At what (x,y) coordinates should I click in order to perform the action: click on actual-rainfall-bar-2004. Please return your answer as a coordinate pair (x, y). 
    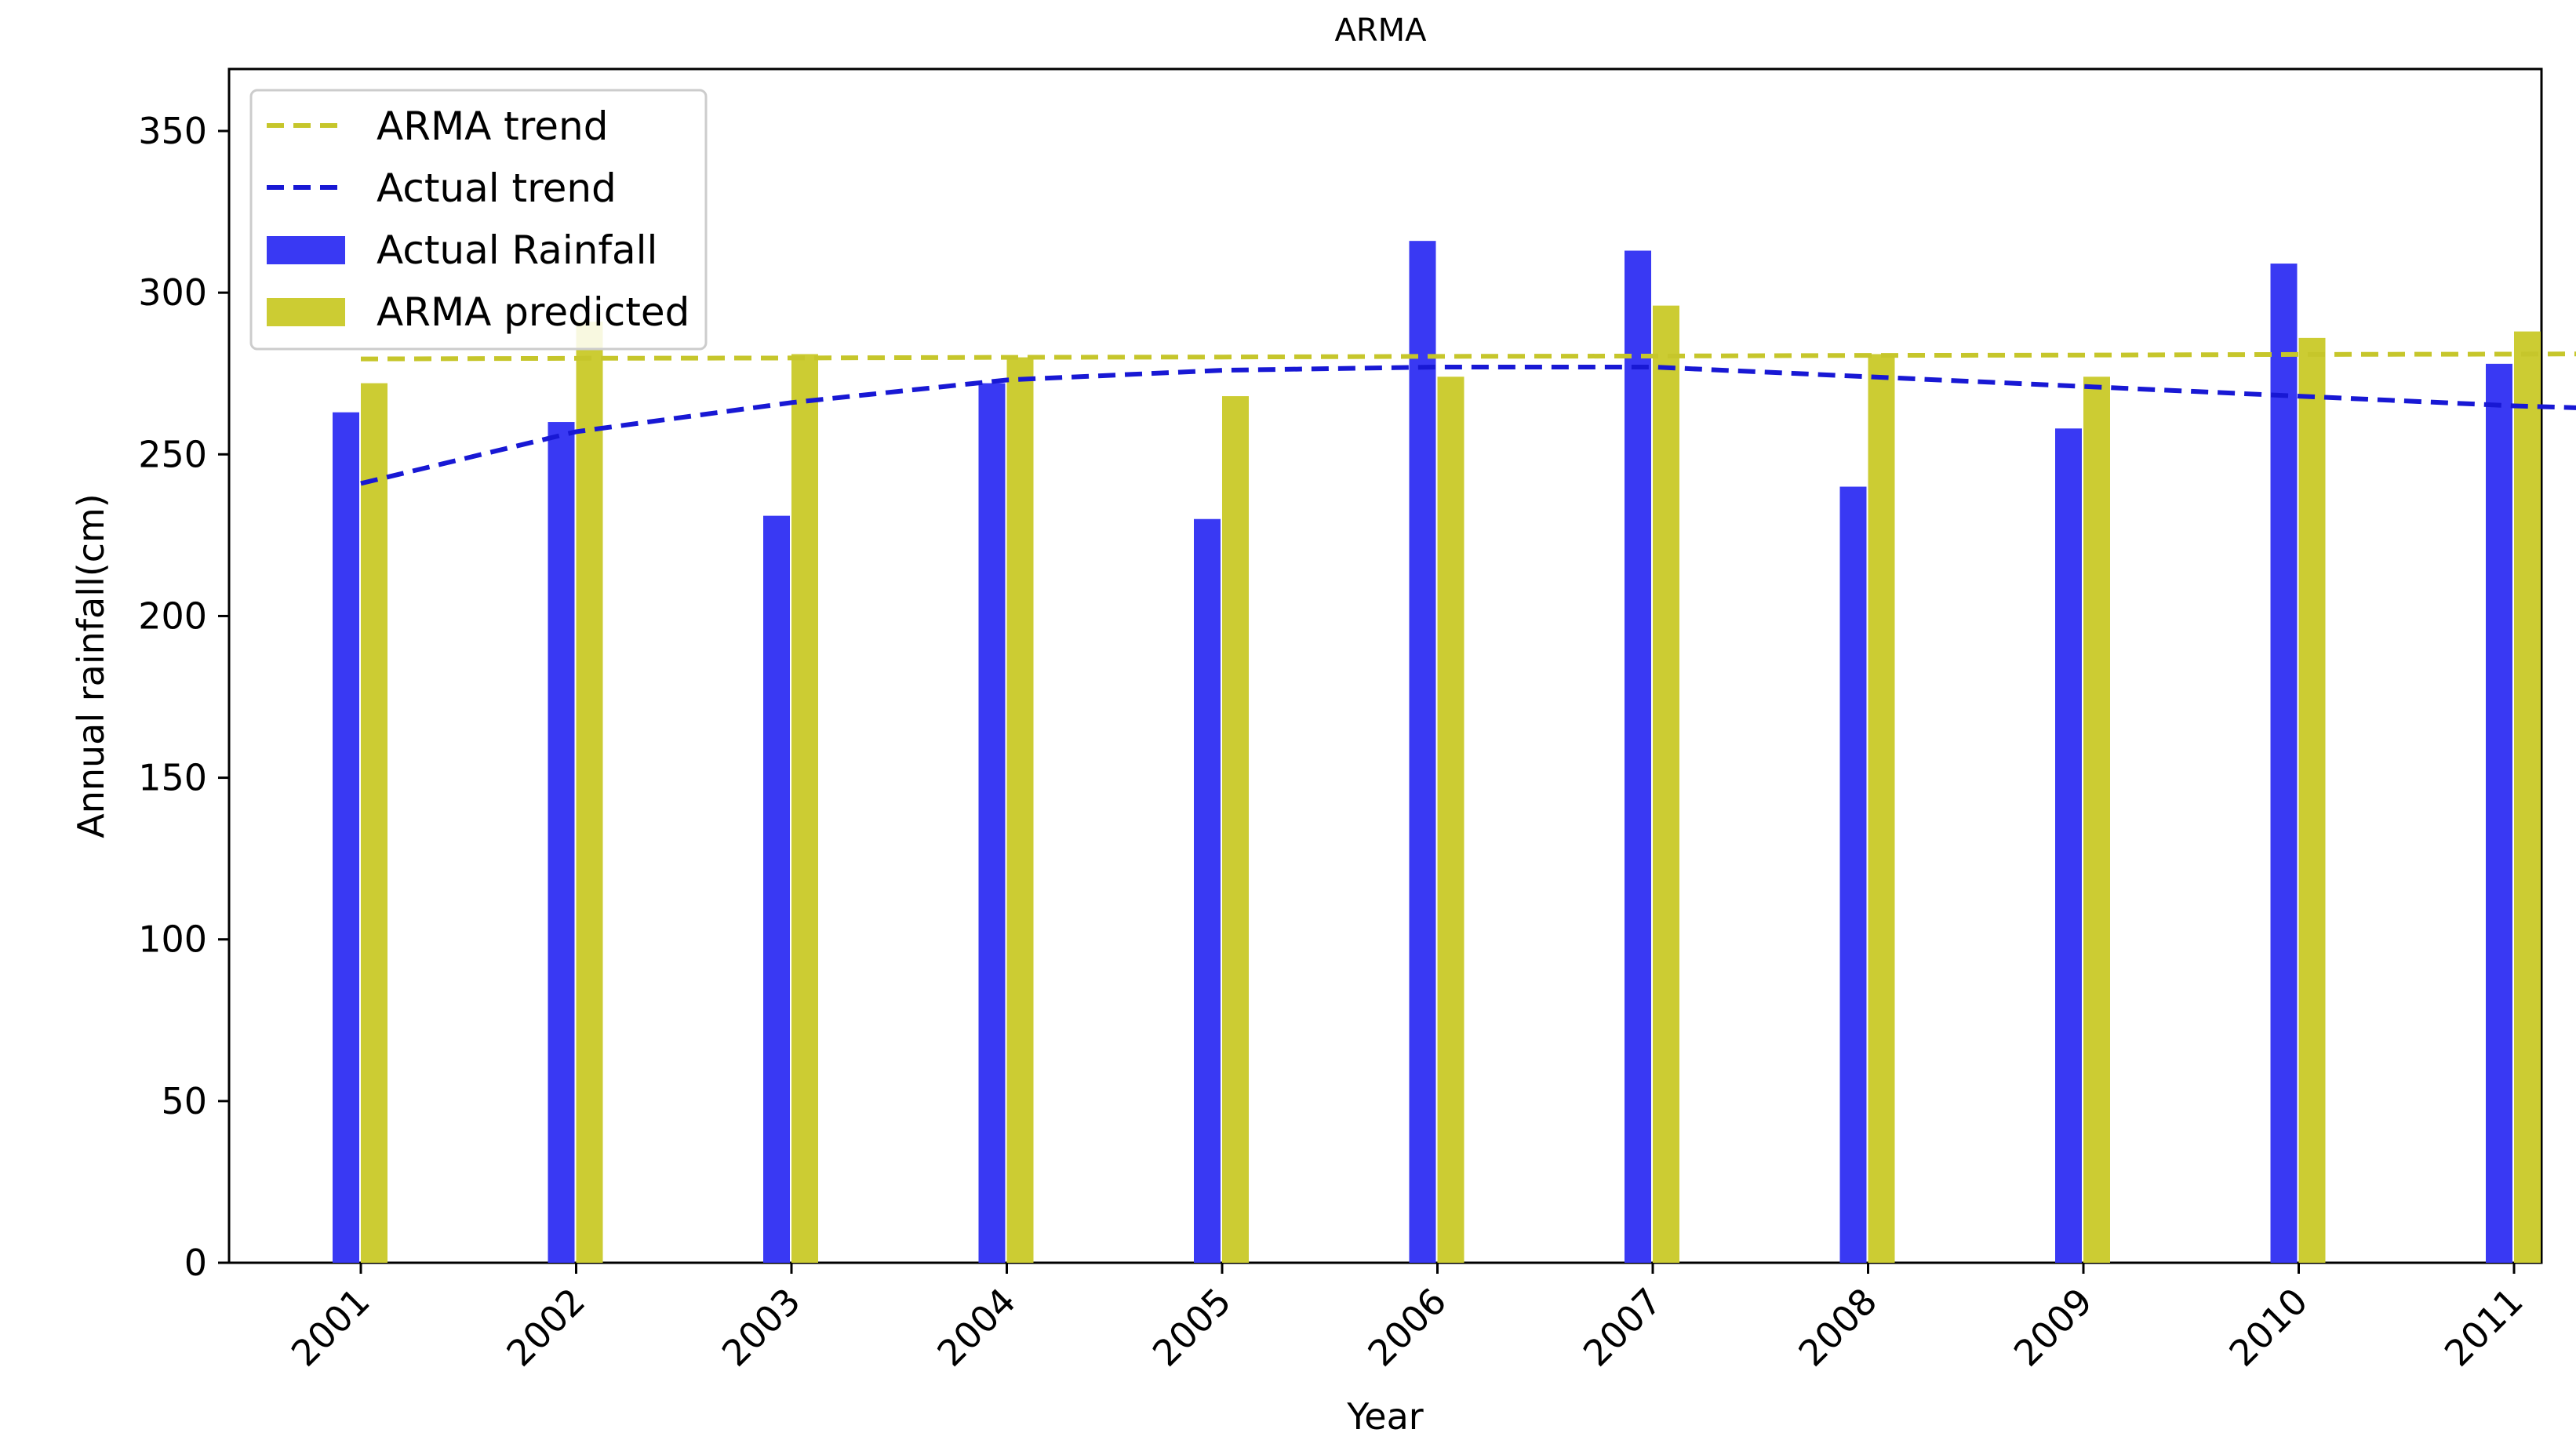
    Looking at the image, I should click on (992, 823).